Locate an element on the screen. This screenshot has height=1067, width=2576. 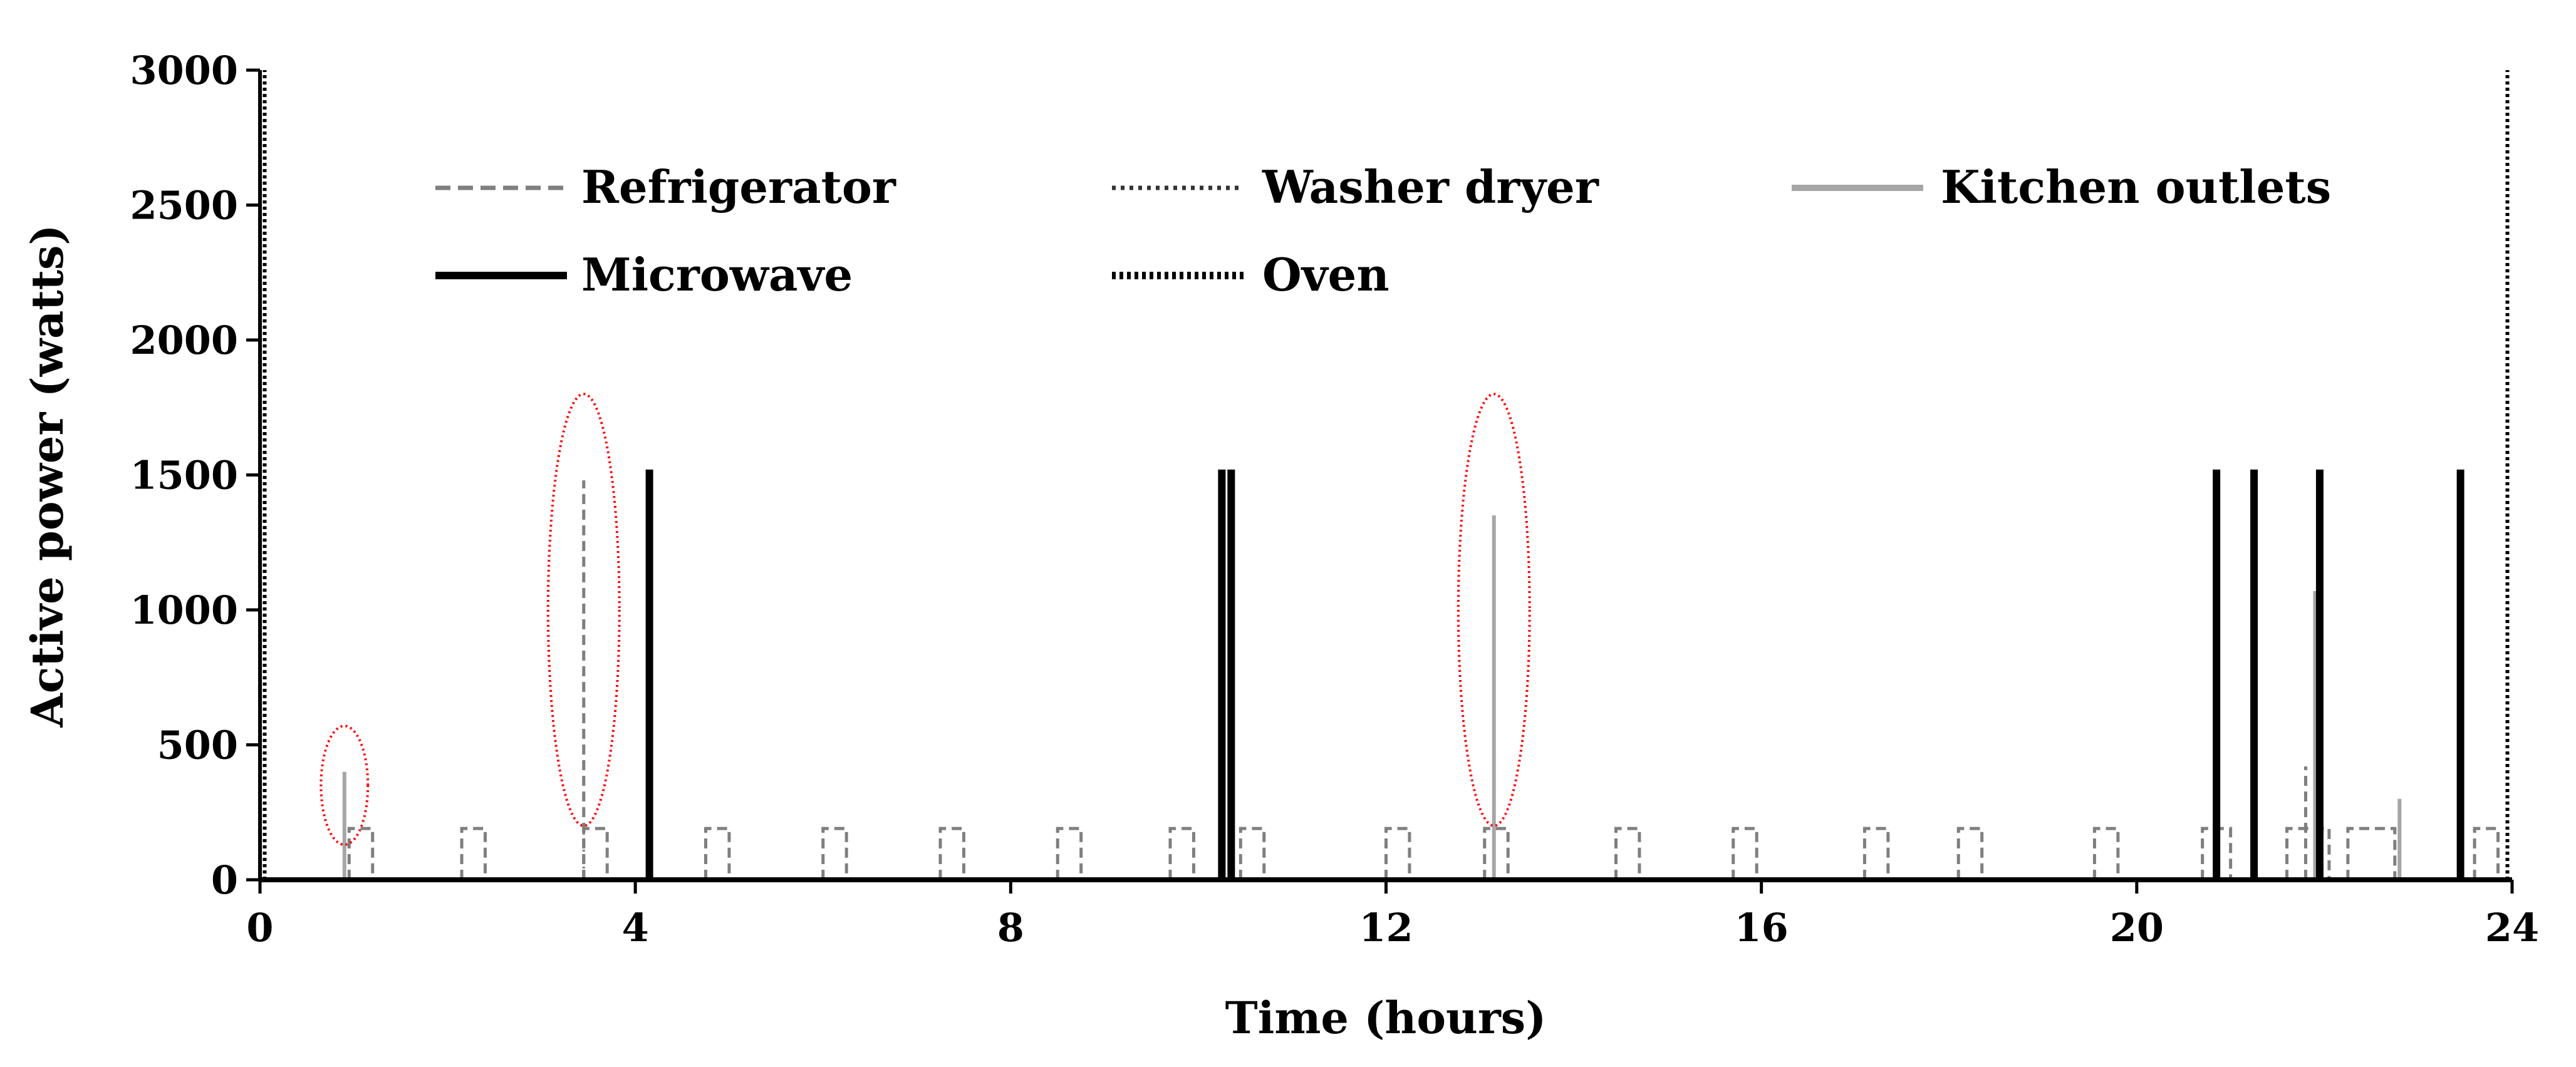
x-tick-label: 8 is located at coordinates (1011, 928).